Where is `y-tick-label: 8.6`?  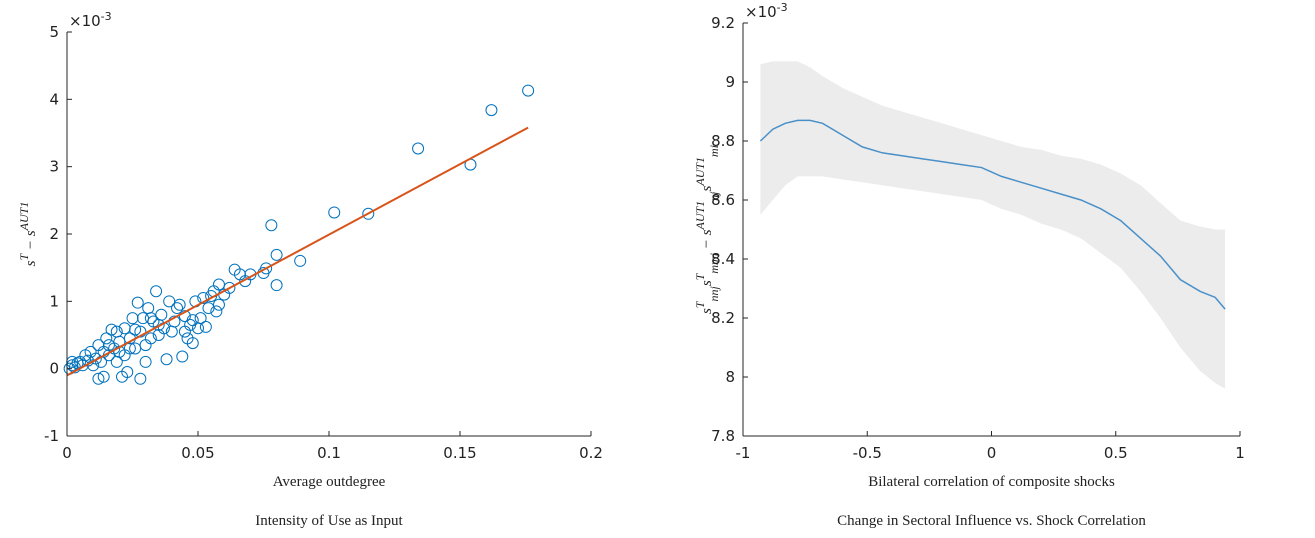
y-tick-label: 8.6 is located at coordinates (723, 200).